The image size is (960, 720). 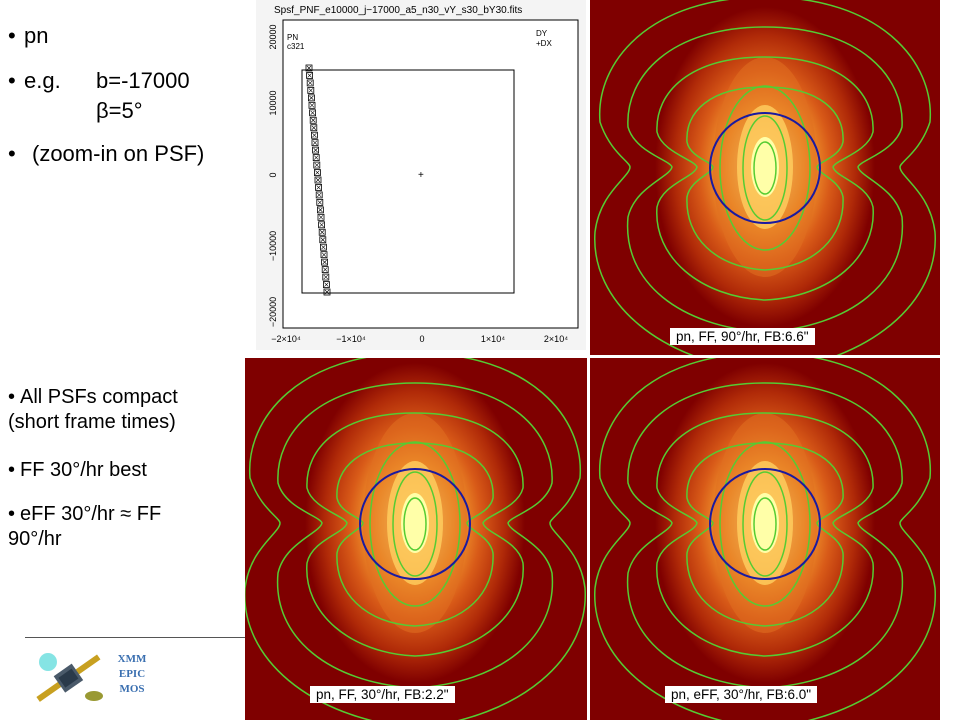 What do you see at coordinates (273, 102) in the screenshot?
I see `plot-y-tick-label: 10000` at bounding box center [273, 102].